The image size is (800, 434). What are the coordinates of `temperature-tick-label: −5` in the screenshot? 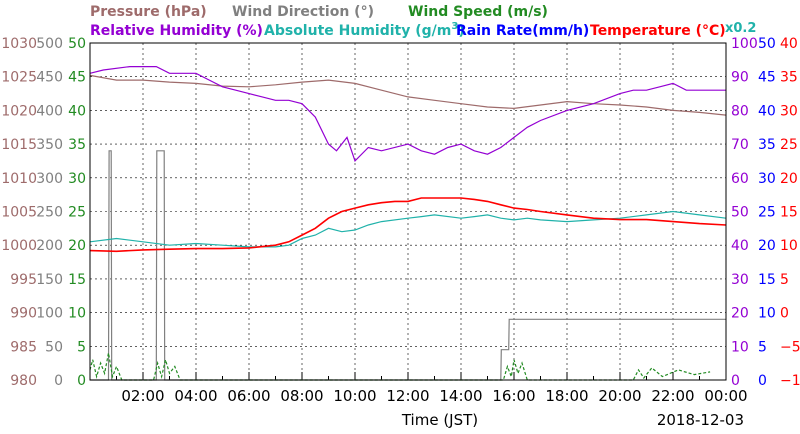 It's located at (790, 347).